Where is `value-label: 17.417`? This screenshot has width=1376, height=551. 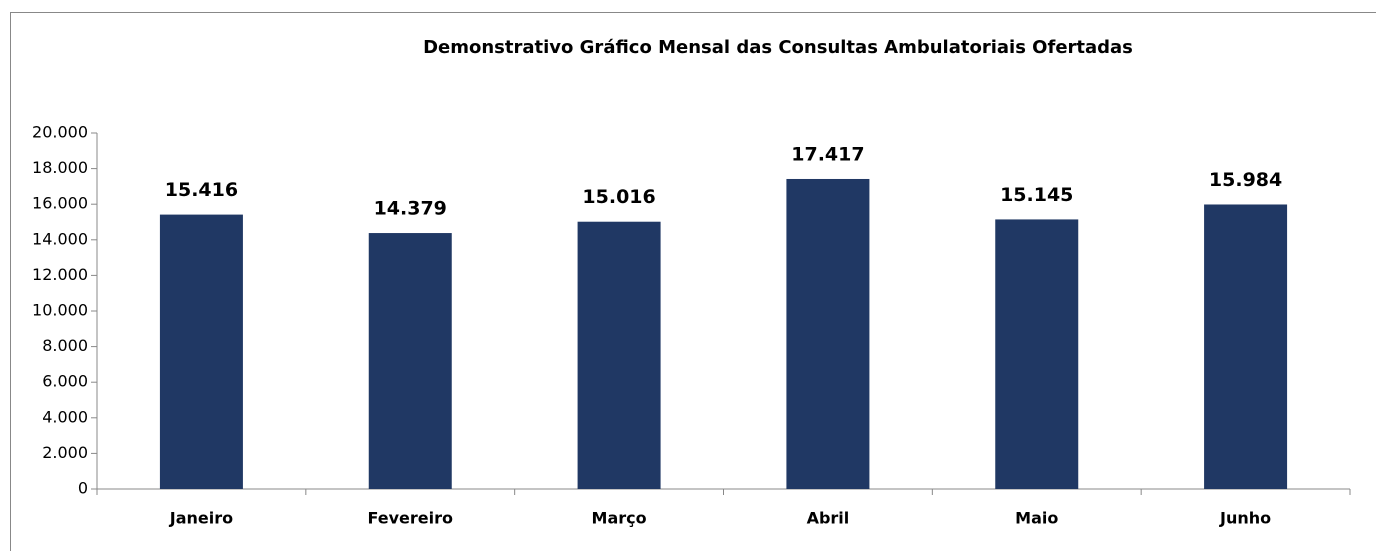 value-label: 17.417 is located at coordinates (827, 154).